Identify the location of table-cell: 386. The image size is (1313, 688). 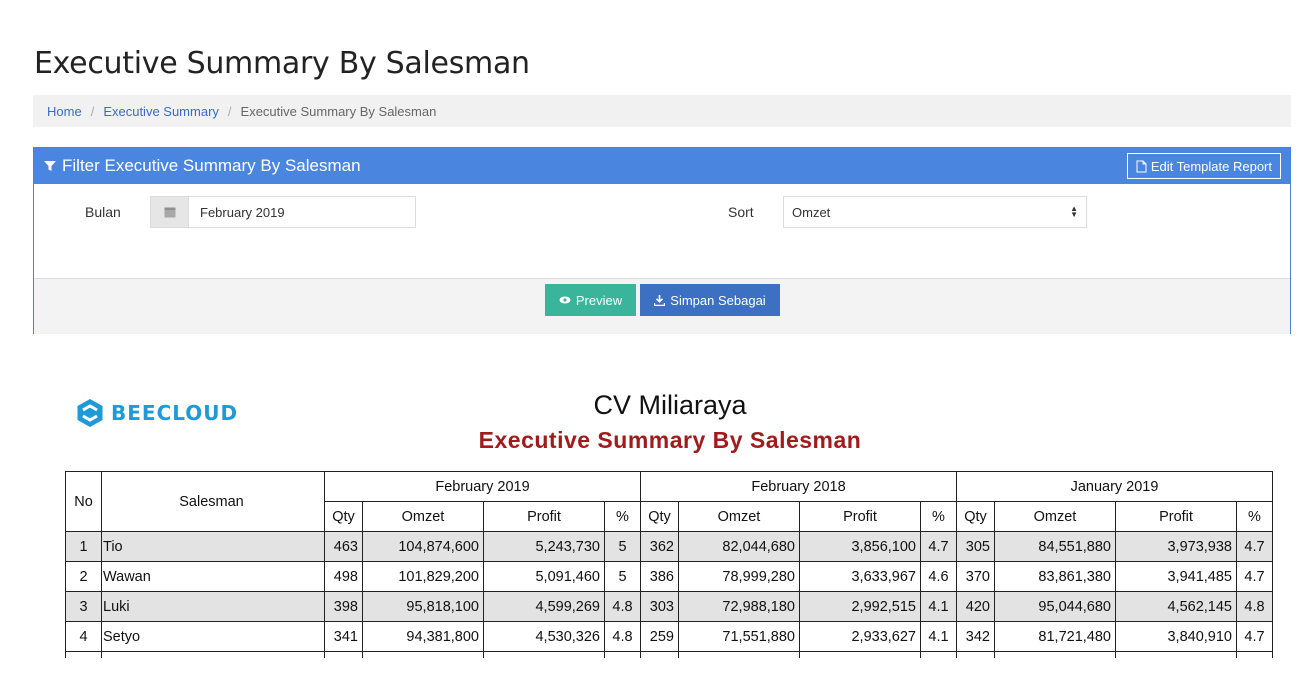
(659, 576).